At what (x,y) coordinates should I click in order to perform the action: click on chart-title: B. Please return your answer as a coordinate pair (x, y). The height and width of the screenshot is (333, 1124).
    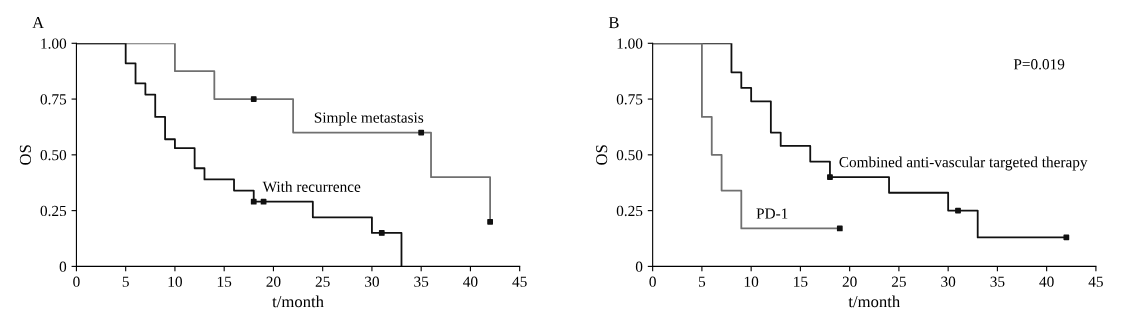
    Looking at the image, I should click on (613, 23).